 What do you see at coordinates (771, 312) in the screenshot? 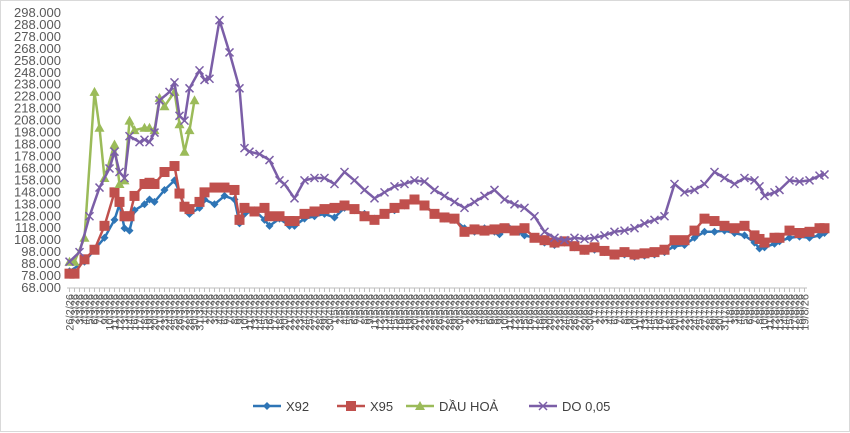
I see `x-tick-label: 11/8/26` at bounding box center [771, 312].